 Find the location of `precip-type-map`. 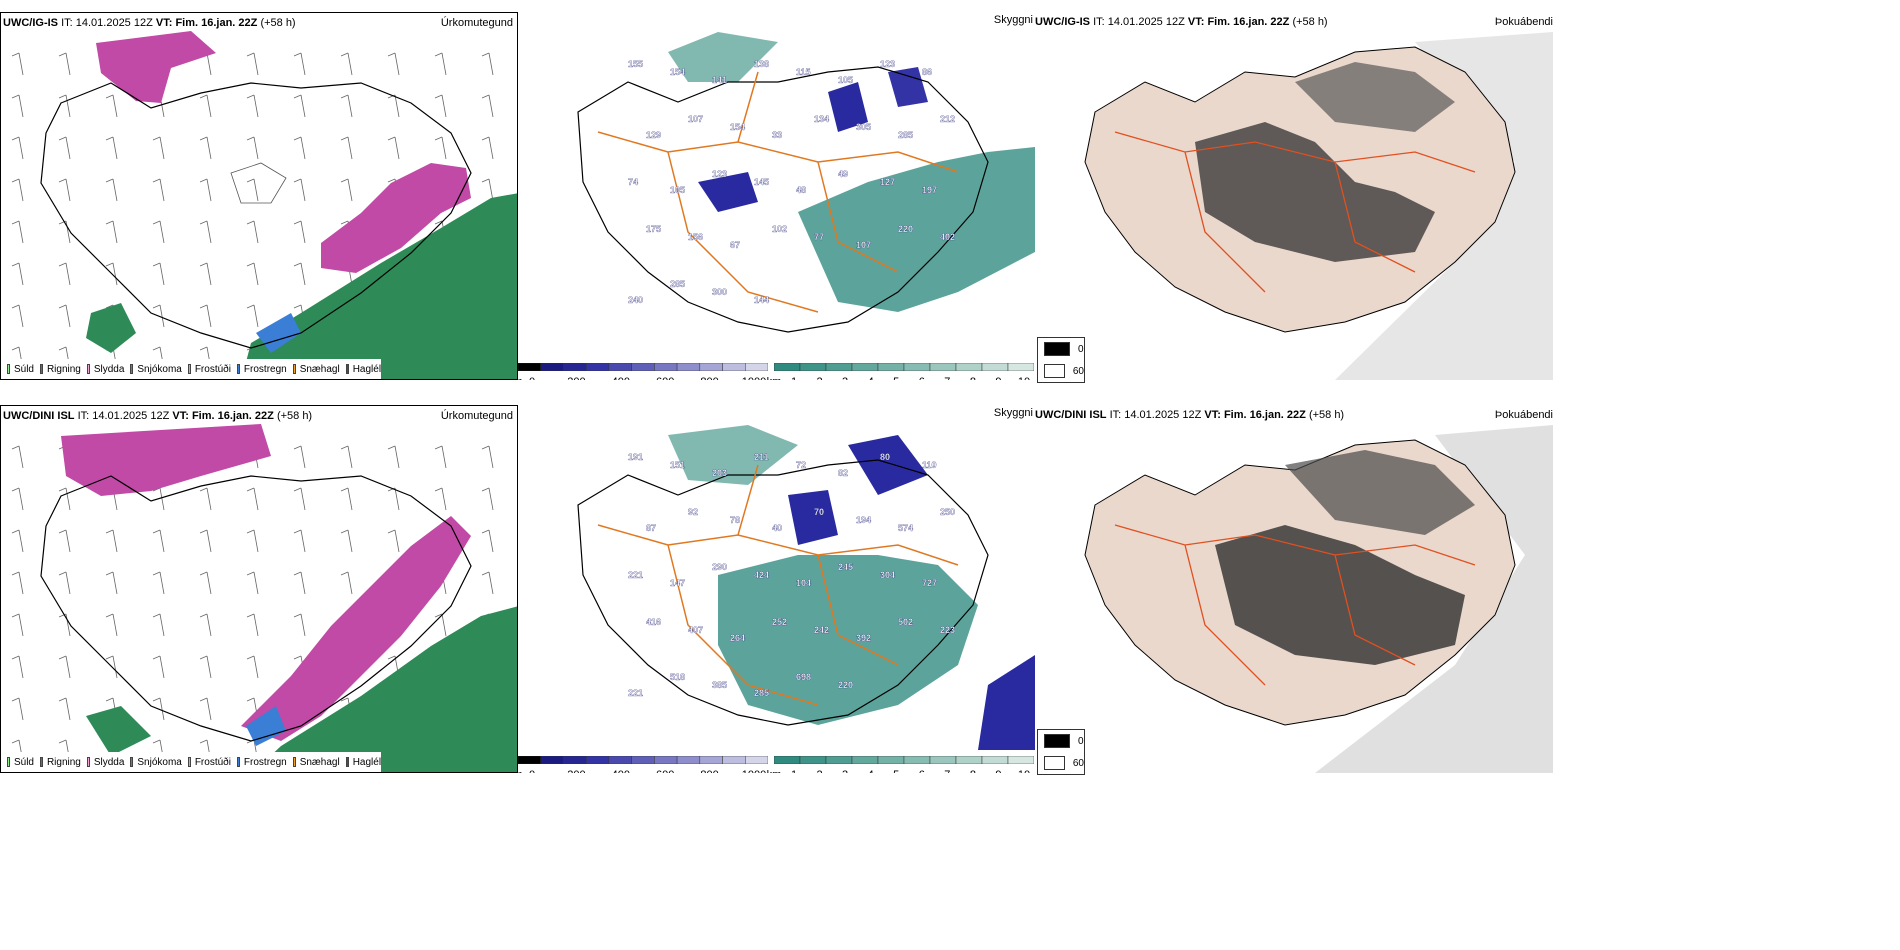

precip-type-map is located at coordinates (259, 196).